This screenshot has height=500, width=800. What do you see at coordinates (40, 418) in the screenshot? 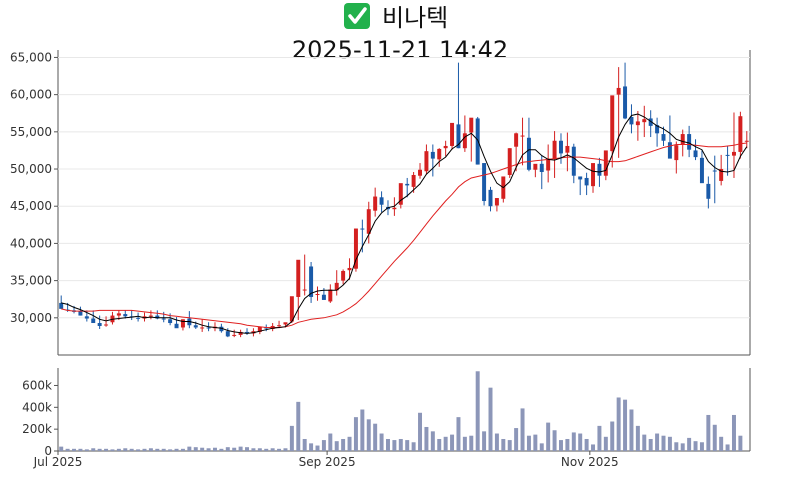
I see `volume-tick-labels: 0 200k 400k 600k` at bounding box center [40, 418].